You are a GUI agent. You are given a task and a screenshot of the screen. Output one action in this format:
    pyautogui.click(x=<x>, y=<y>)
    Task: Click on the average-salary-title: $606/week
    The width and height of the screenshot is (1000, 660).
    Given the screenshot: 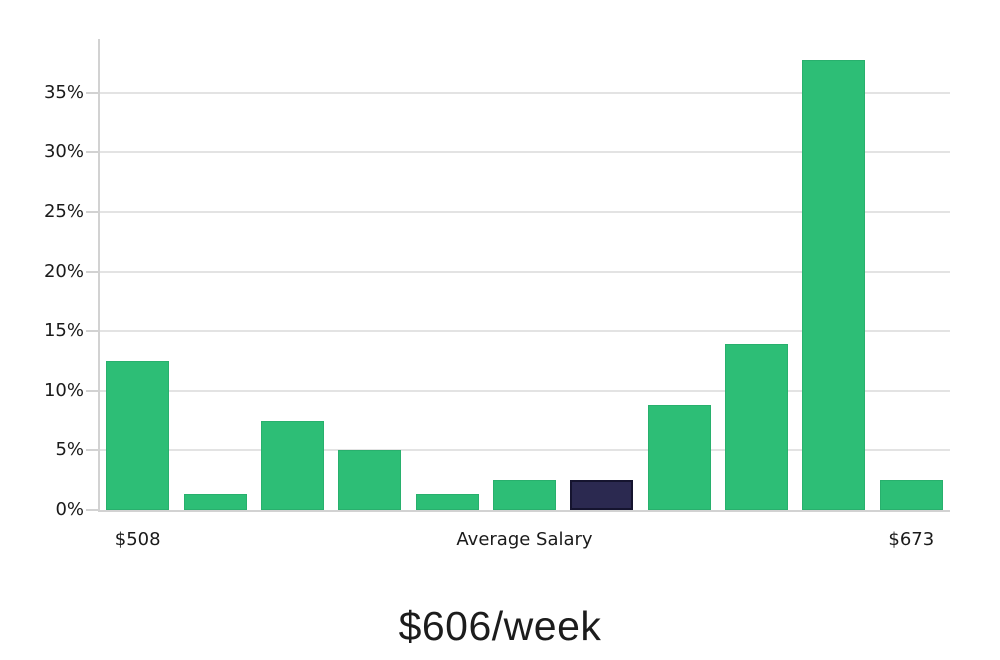 What is the action you would take?
    pyautogui.click(x=500, y=626)
    